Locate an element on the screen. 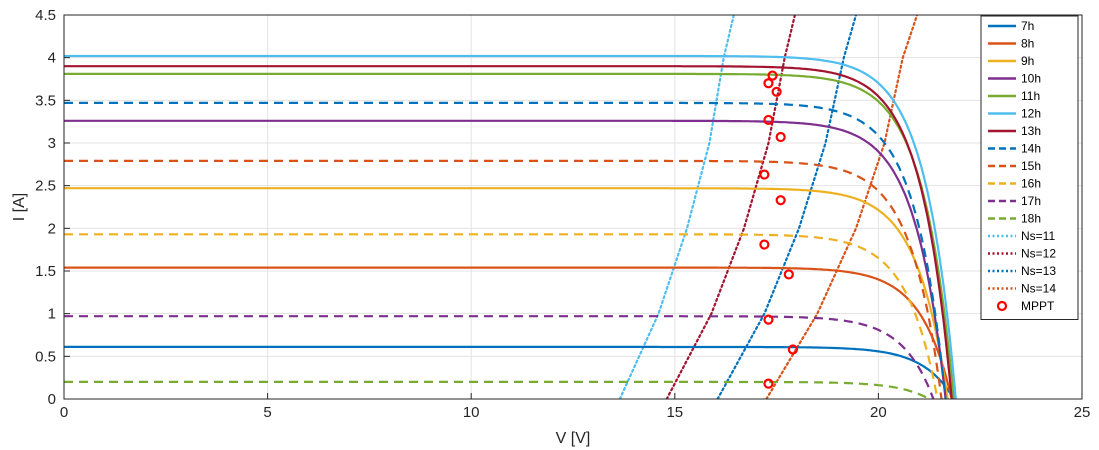 The height and width of the screenshot is (450, 1099). load-line-ns11 is located at coordinates (676, 207).